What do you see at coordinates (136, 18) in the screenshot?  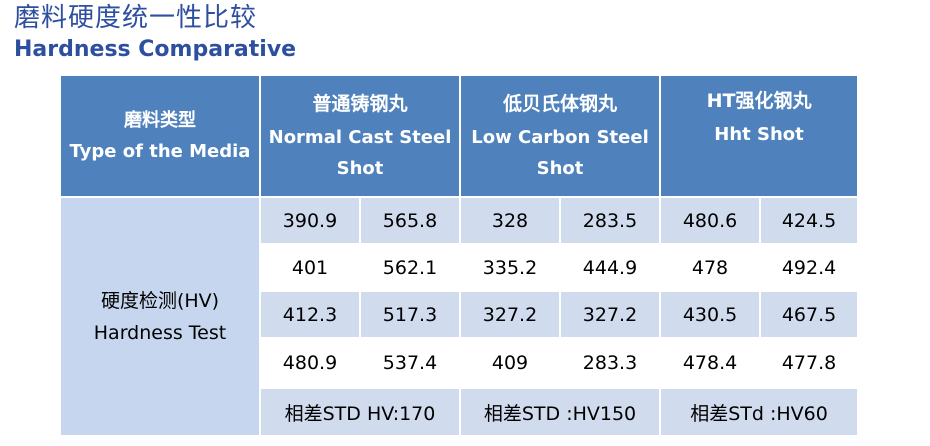 I see `page-title-cn: 磨料硬度统一性比较` at bounding box center [136, 18].